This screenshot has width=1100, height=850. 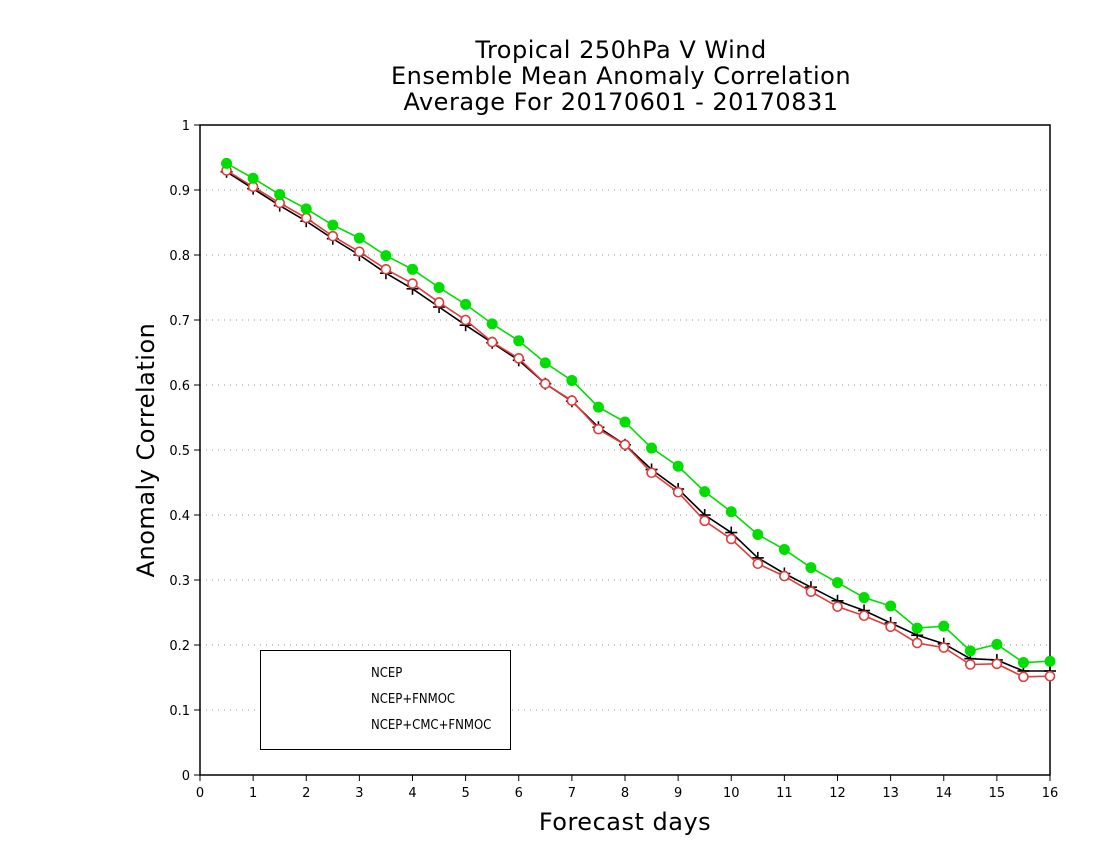 I want to click on y-tick-label: 0.4, so click(x=179, y=516).